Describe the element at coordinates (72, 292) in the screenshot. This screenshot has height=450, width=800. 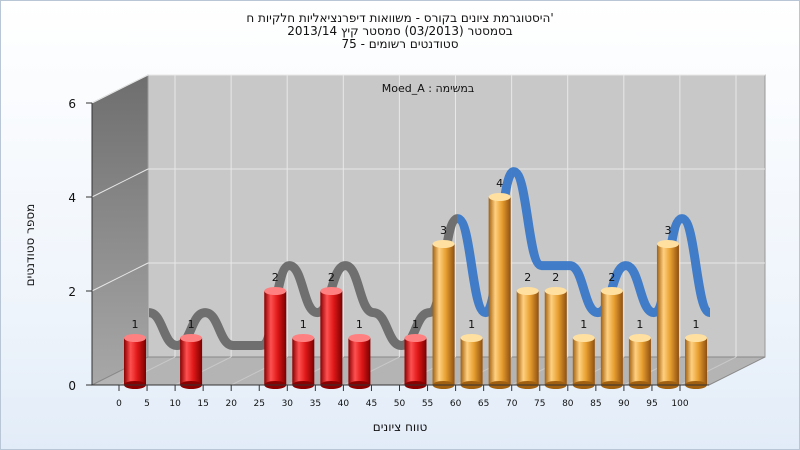
I see `y-tick-label: 2` at that location.